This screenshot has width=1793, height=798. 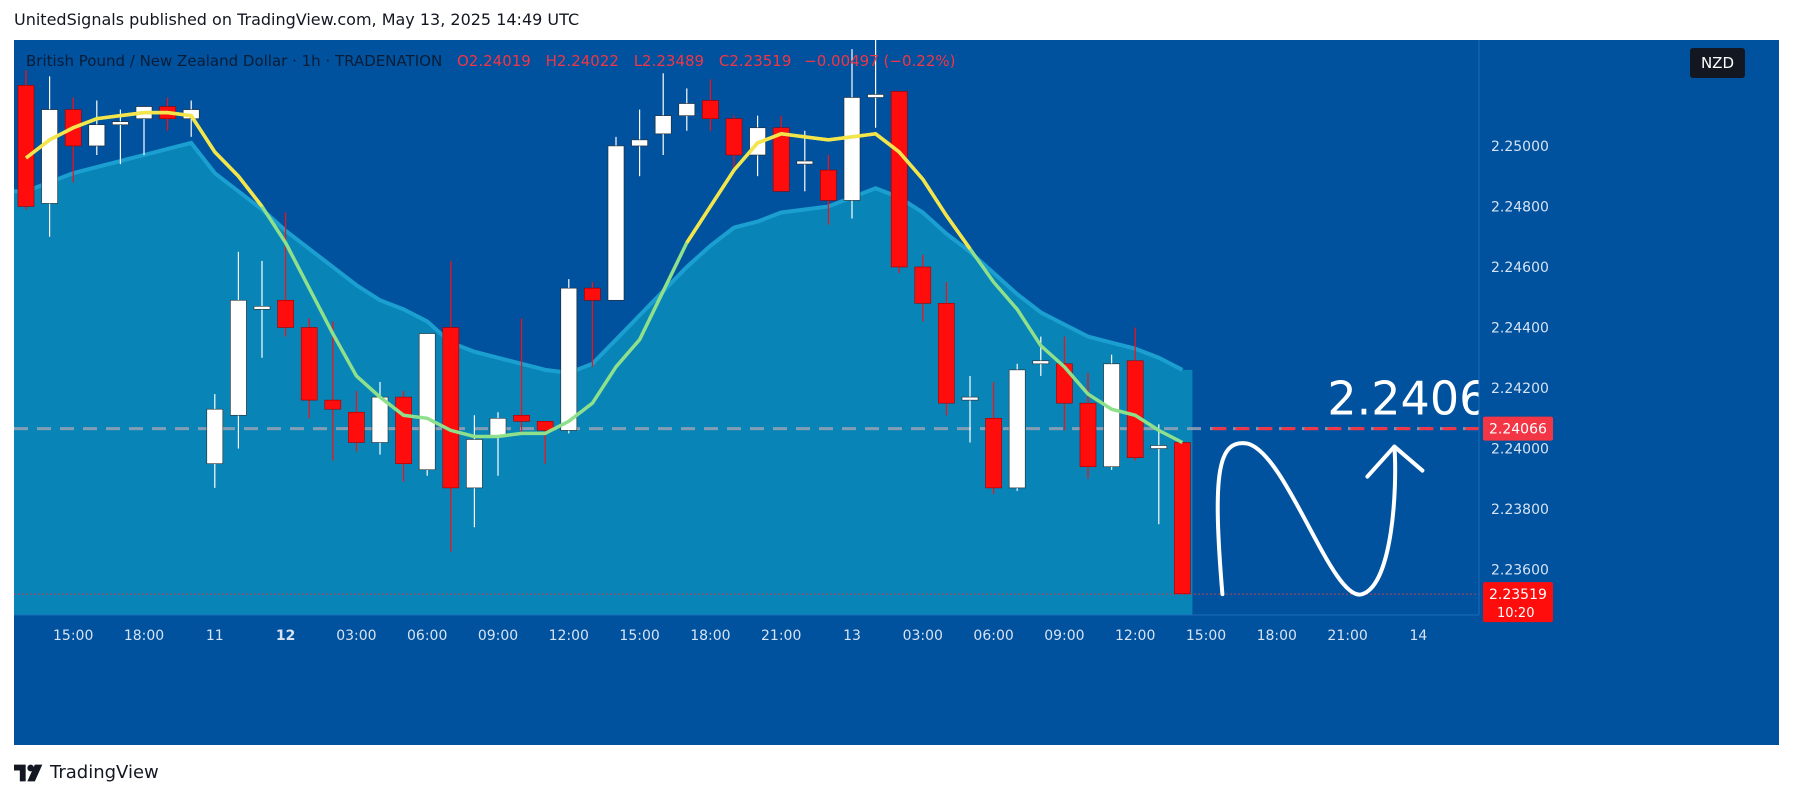 I want to click on level-price-label: 2.24066, so click(x=1518, y=430).